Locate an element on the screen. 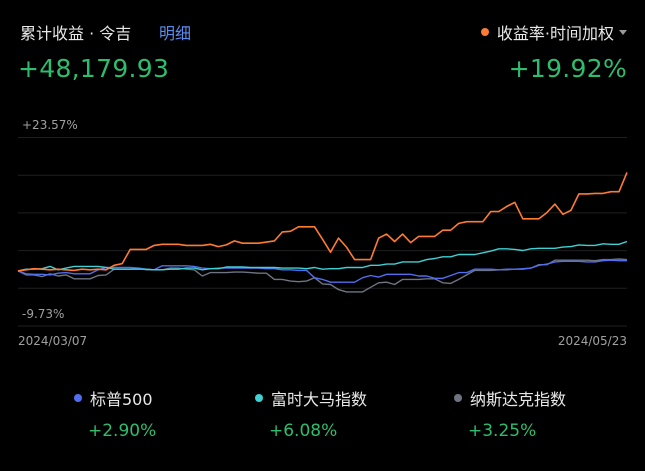  nasdaq-dot-icon is located at coordinates (458, 398).